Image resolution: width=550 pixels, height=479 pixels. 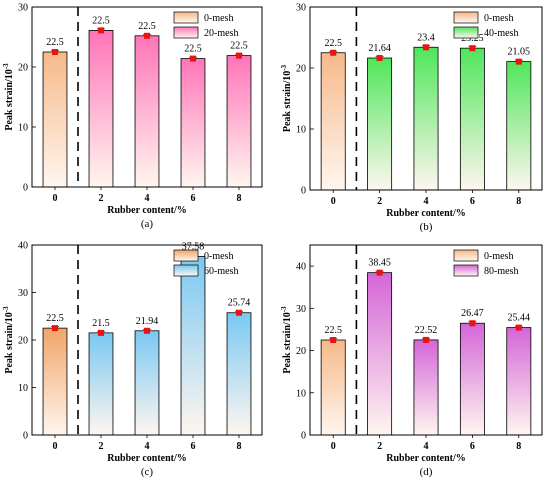 I want to click on data-label: 38.45, so click(x=379, y=263).